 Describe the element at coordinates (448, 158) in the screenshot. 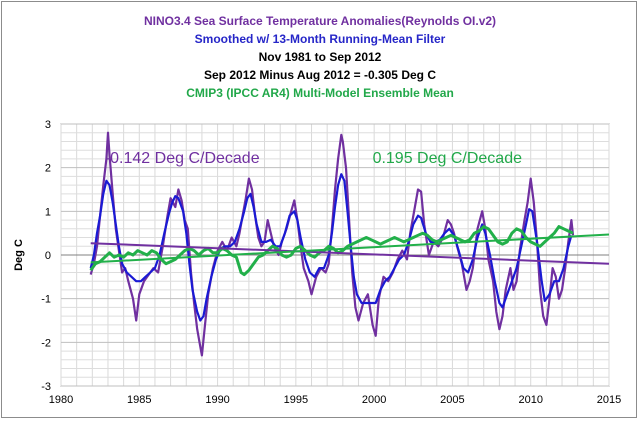

I see `trend-annotation: 0.195 Deg C/Decade` at that location.